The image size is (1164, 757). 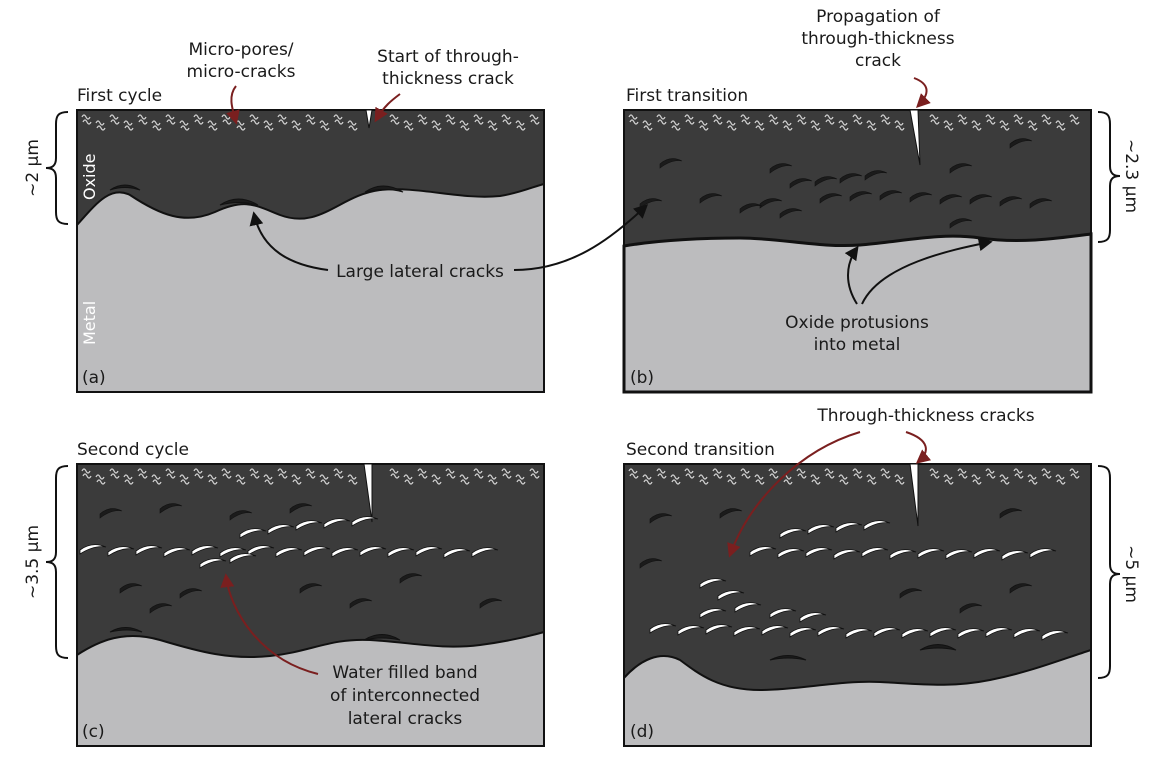 I want to click on panel-a-id: (a), so click(x=94, y=378).